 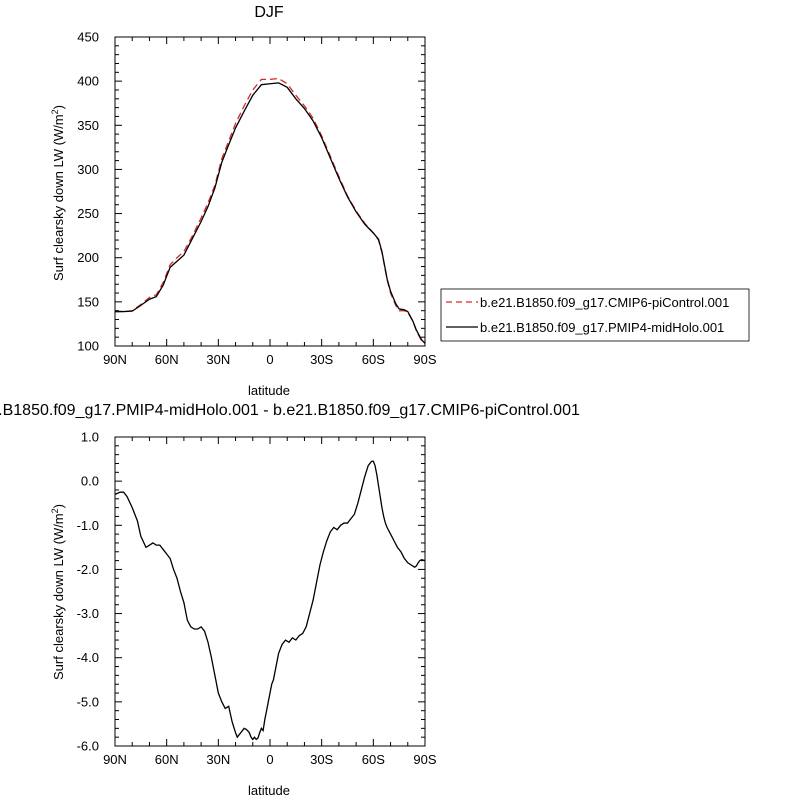 I want to click on top-y-tick-label: 400, so click(x=88, y=81).